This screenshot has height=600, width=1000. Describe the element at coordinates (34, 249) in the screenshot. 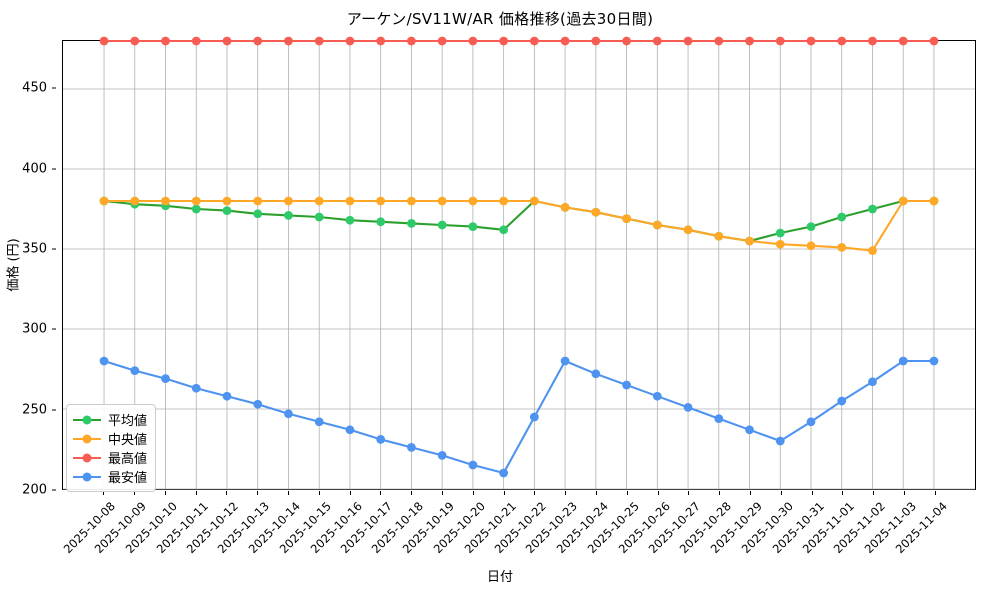

I see `y-tick-label: 350` at that location.